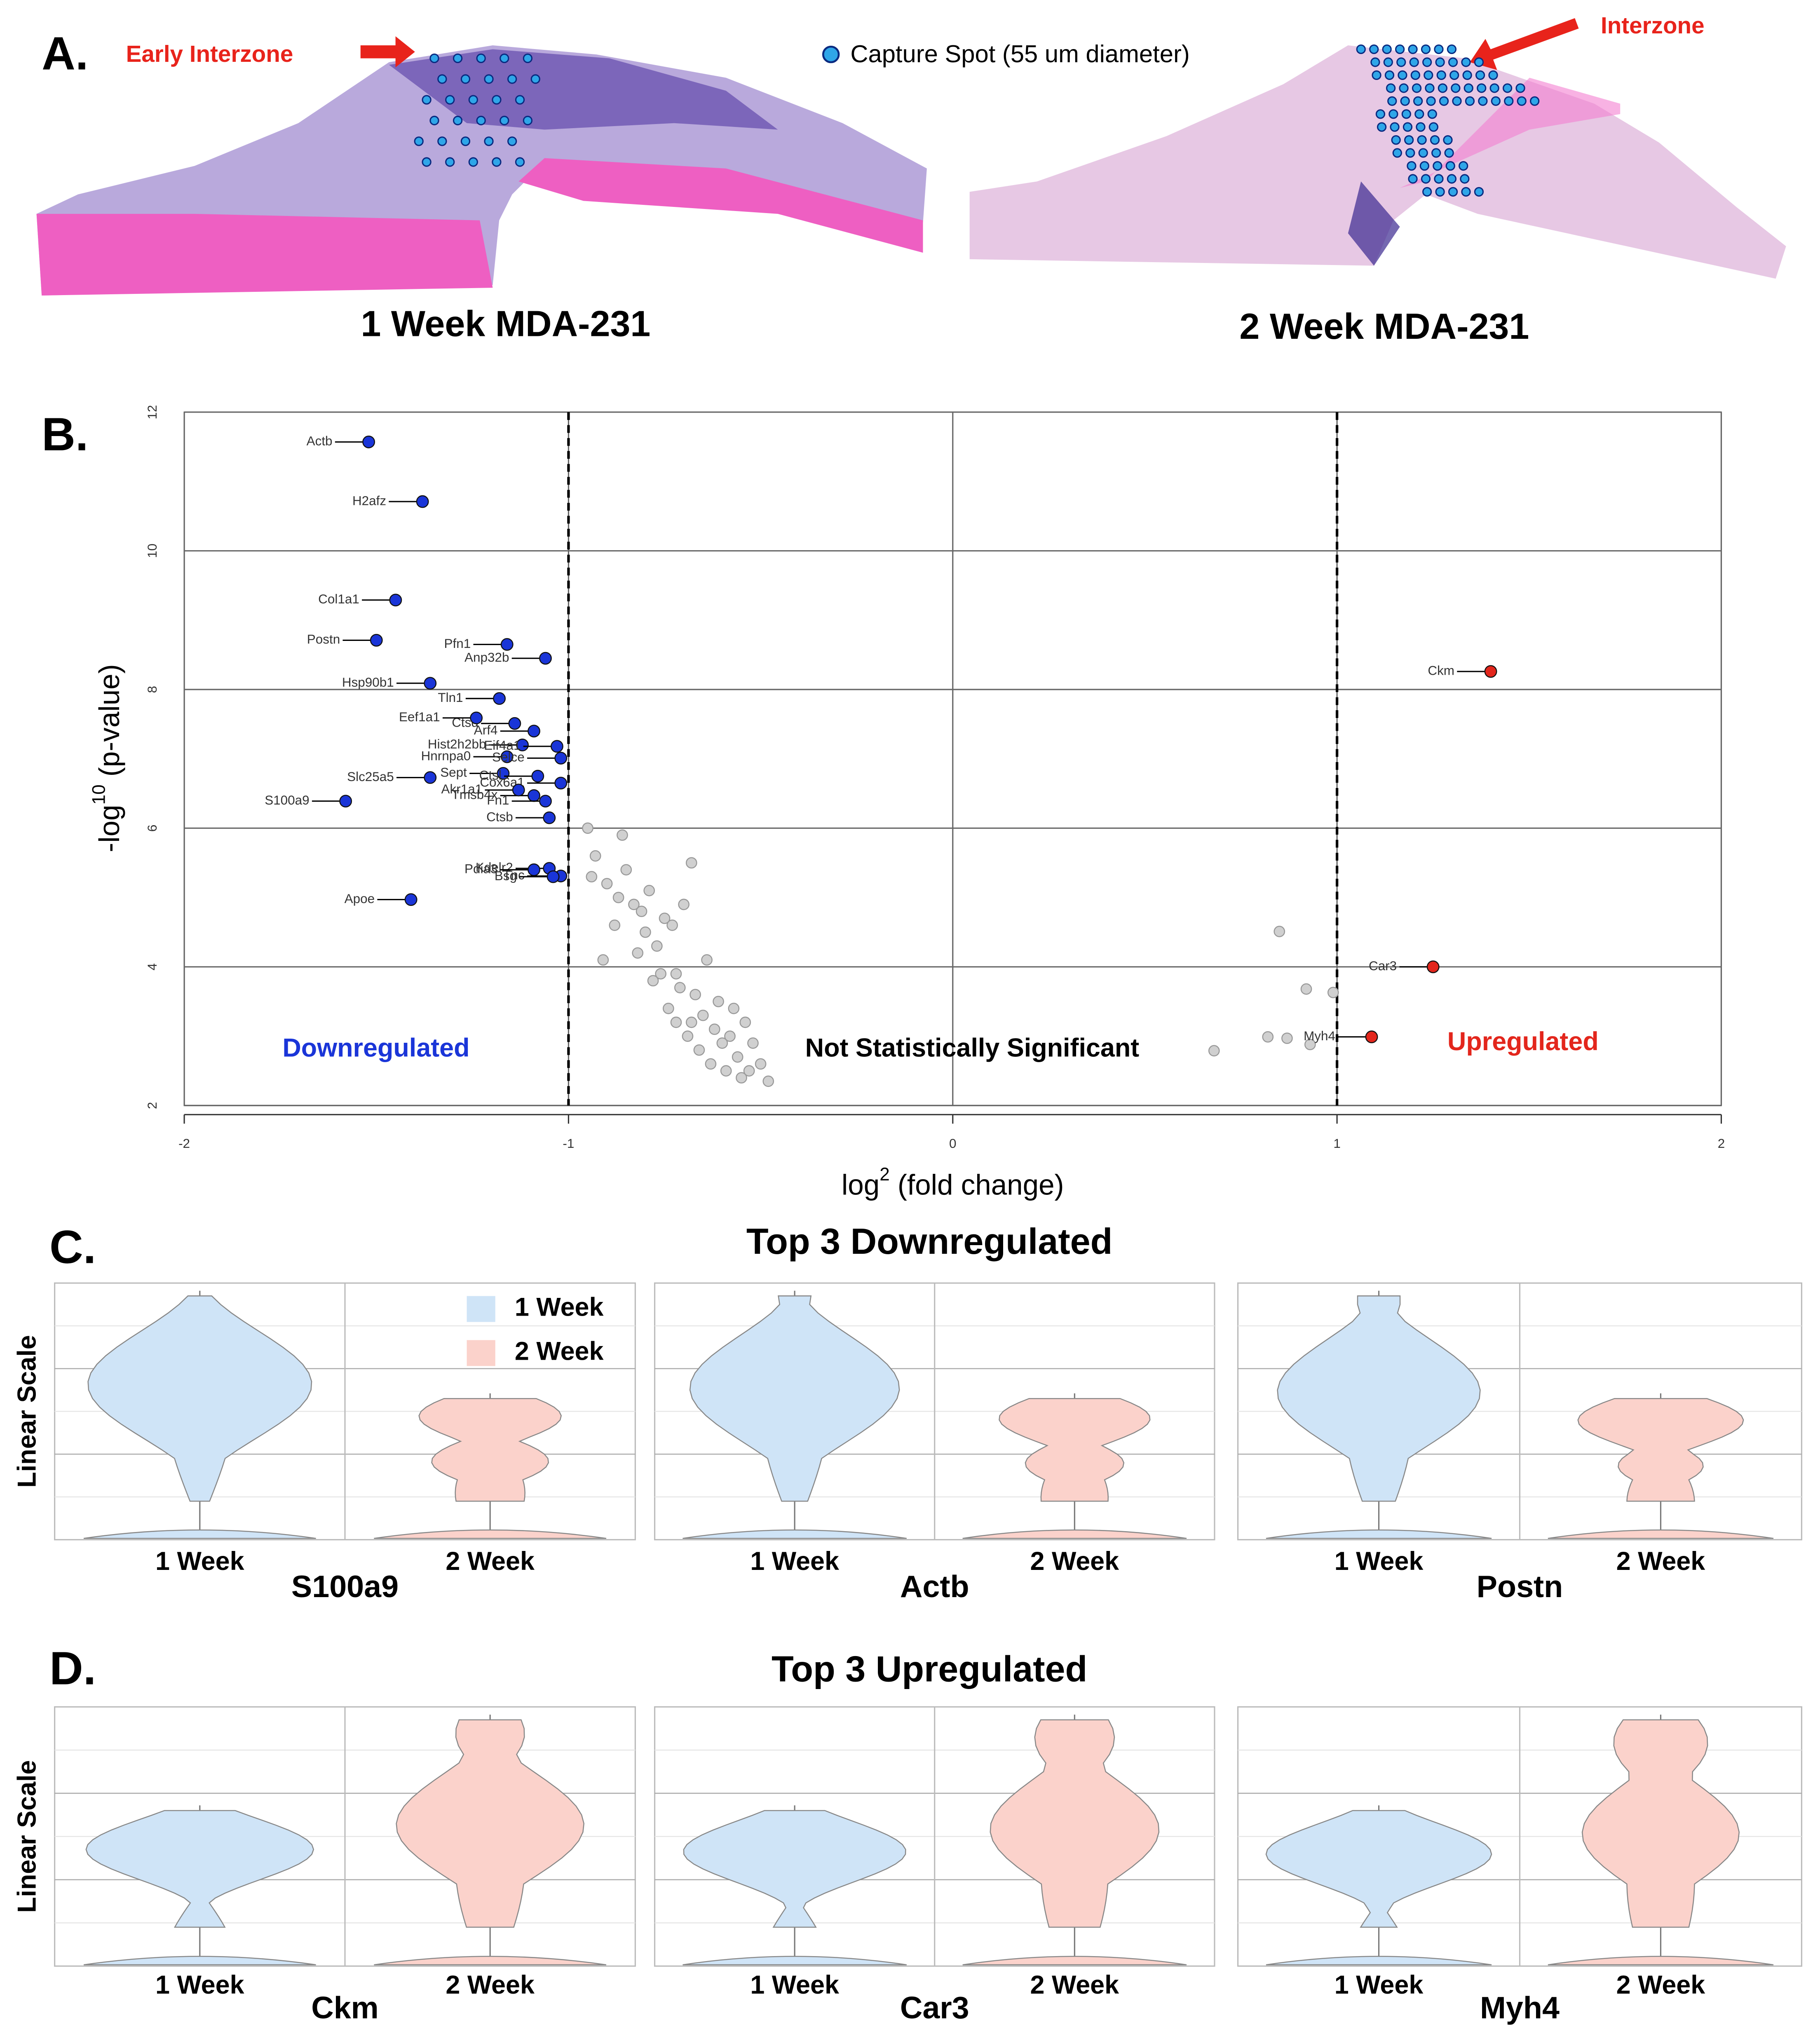 This screenshot has width=1820, height=2027. Describe the element at coordinates (369, 500) in the screenshot. I see `point-label: H2afz` at that location.